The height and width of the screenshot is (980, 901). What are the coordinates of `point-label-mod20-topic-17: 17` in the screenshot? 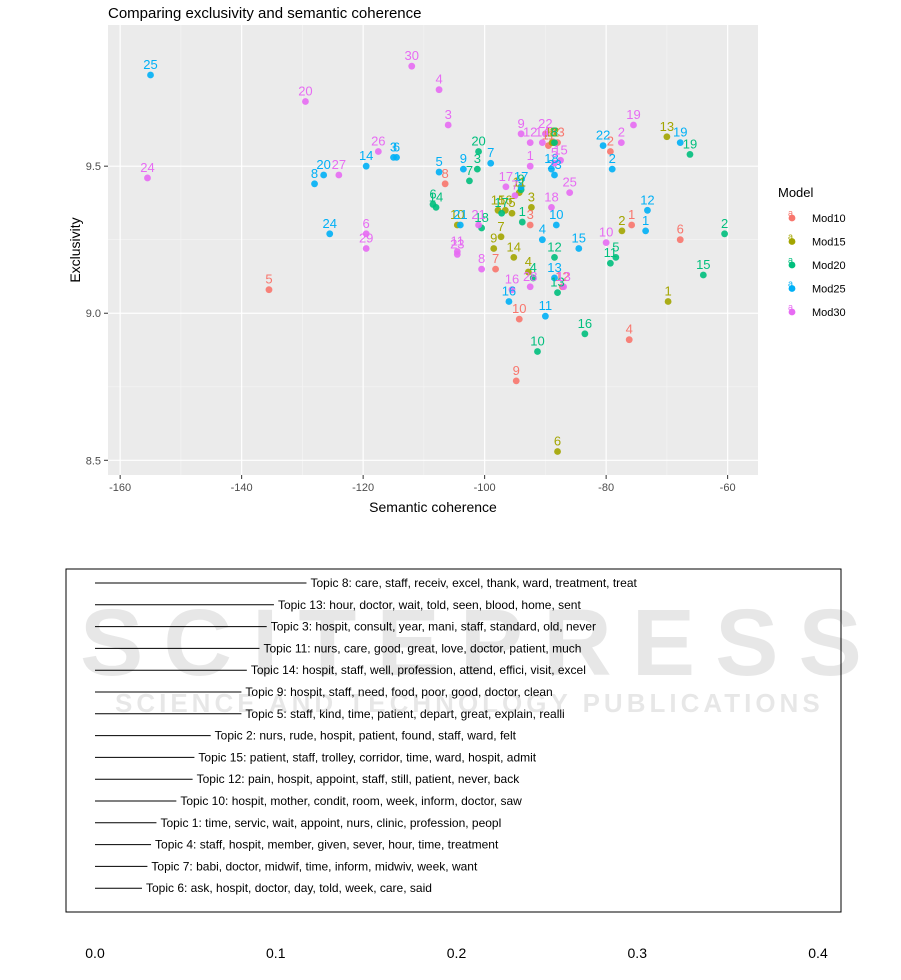 It's located at (501, 202).